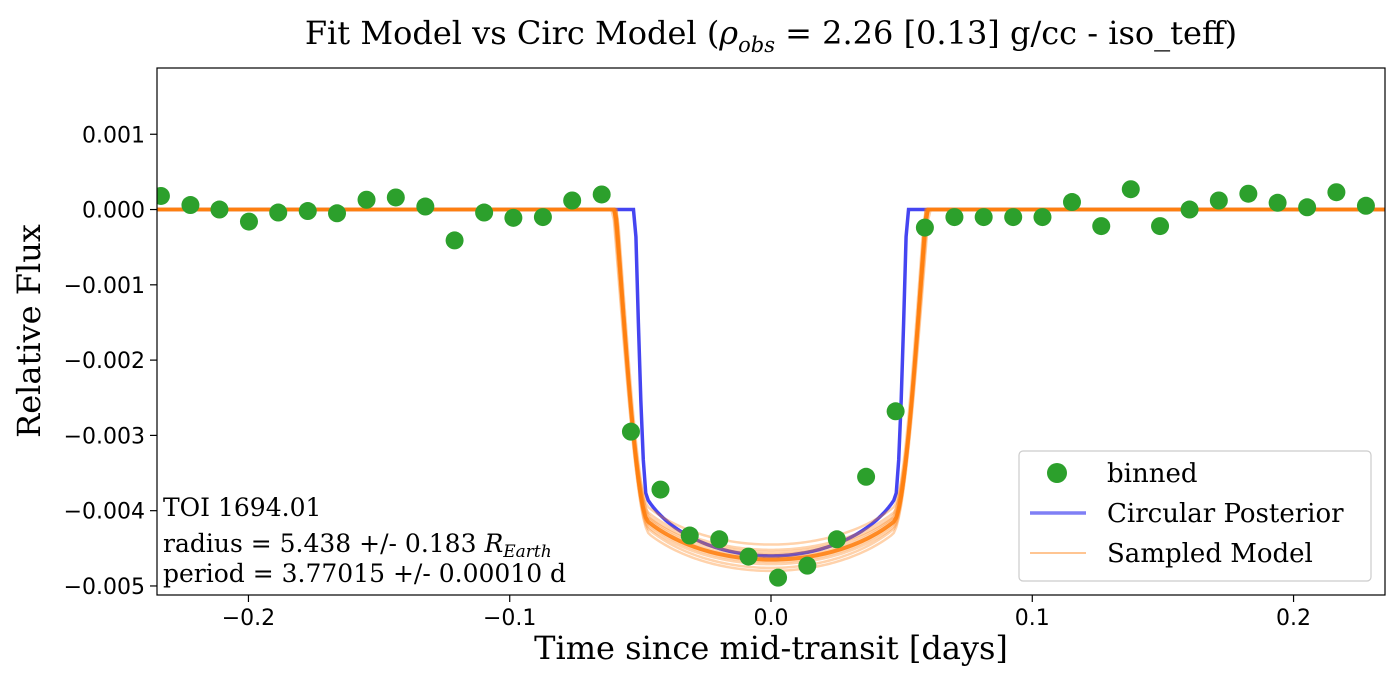 This screenshot has width=1400, height=700. I want to click on x-tick-label: −0.2, so click(248, 618).